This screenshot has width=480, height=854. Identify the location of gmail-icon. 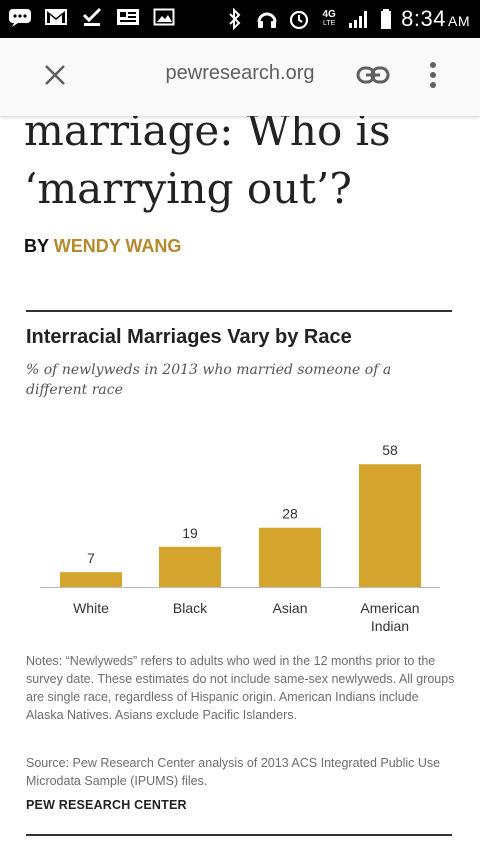
(56, 17).